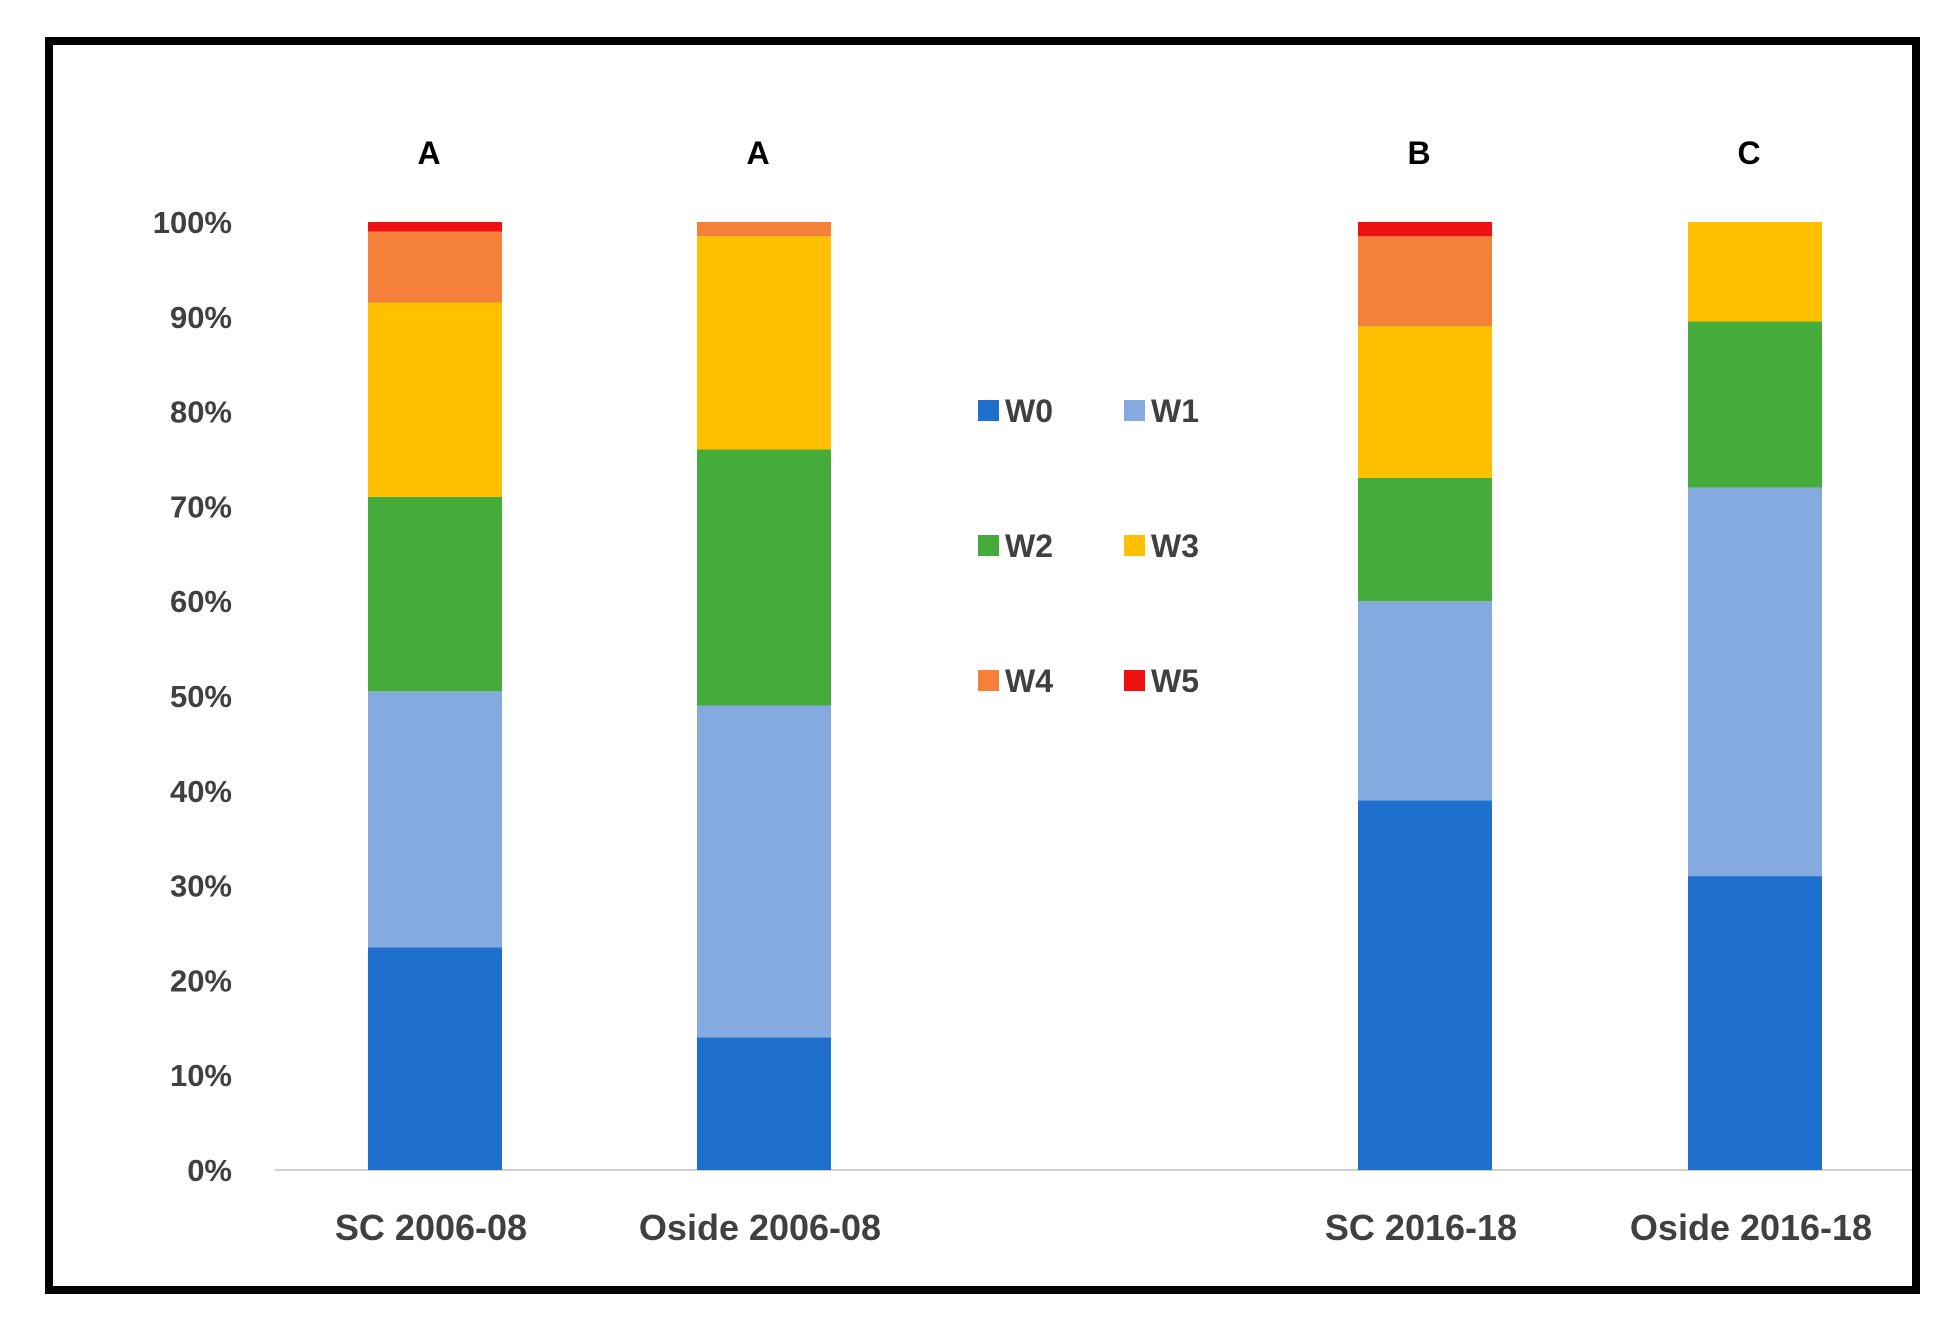  Describe the element at coordinates (988, 680) in the screenshot. I see `legend-swatch-w4` at that location.